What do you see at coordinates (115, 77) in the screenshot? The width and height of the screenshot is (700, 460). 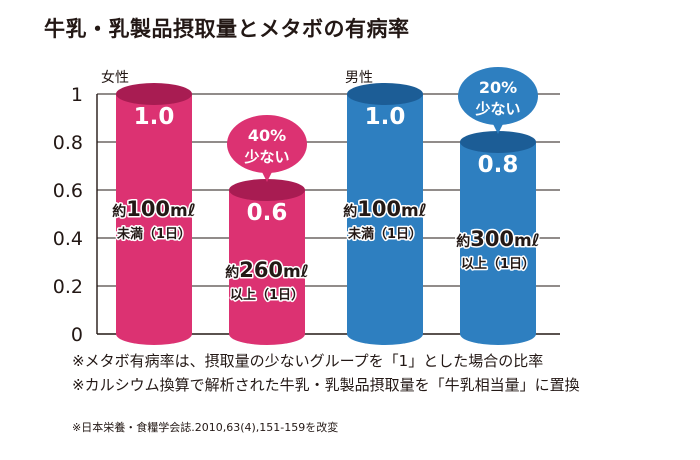 I see `group-label: 女性` at bounding box center [115, 77].